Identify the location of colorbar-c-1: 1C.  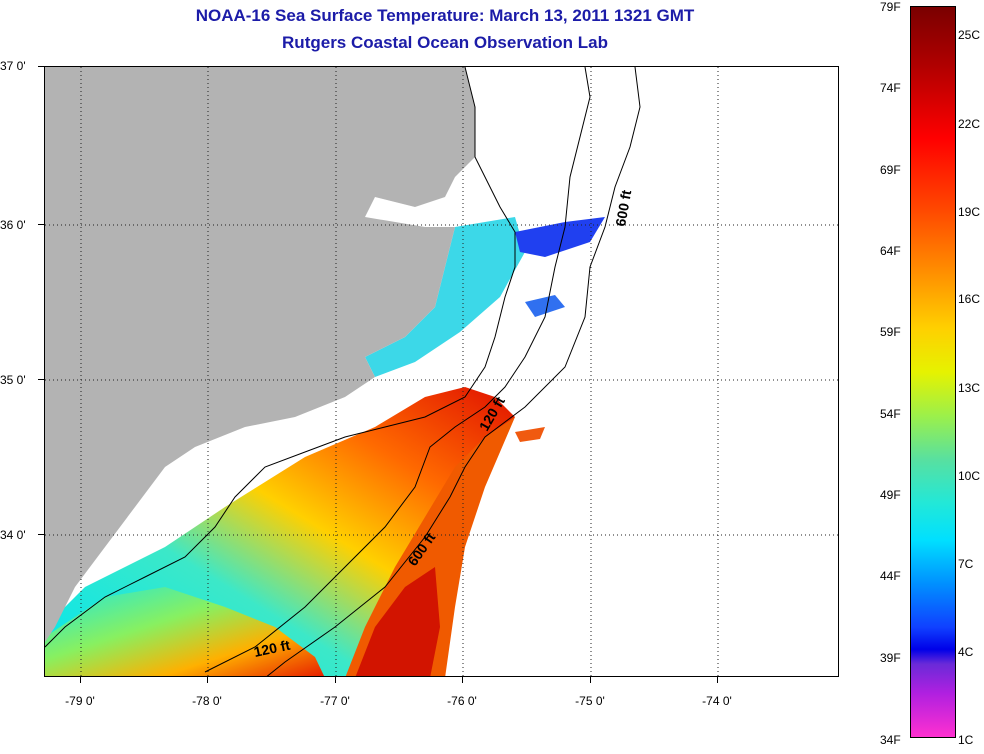
(966, 740).